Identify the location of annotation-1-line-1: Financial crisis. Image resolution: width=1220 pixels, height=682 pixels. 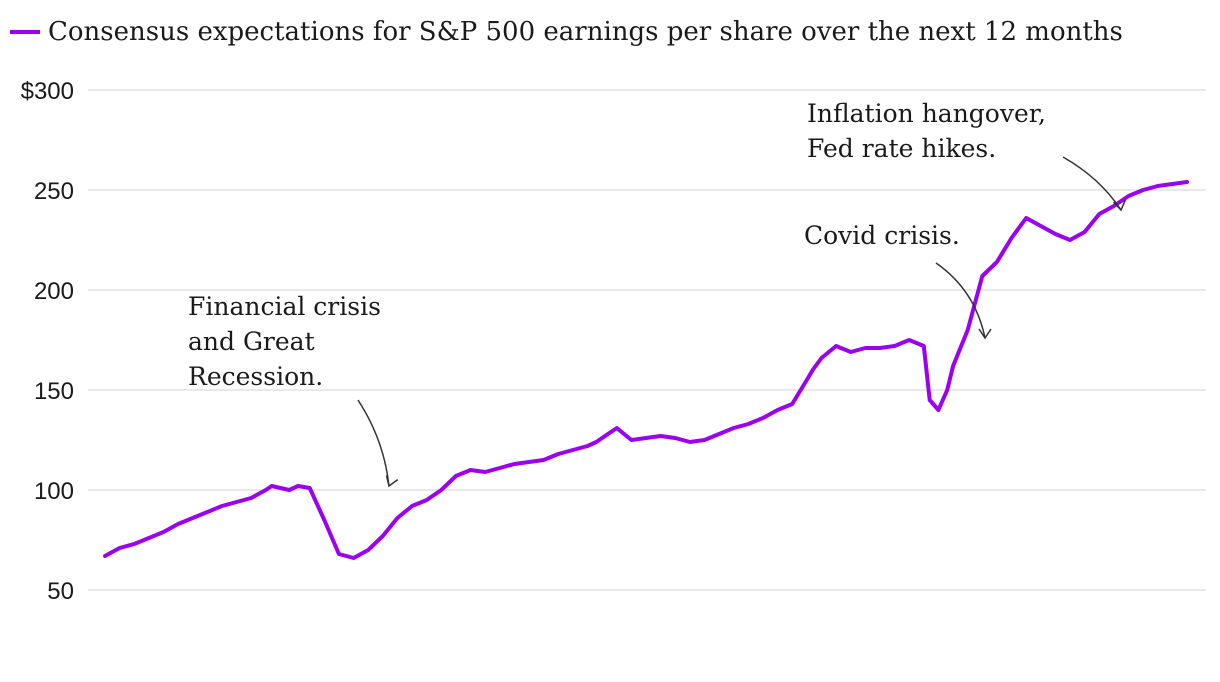
(284, 306).